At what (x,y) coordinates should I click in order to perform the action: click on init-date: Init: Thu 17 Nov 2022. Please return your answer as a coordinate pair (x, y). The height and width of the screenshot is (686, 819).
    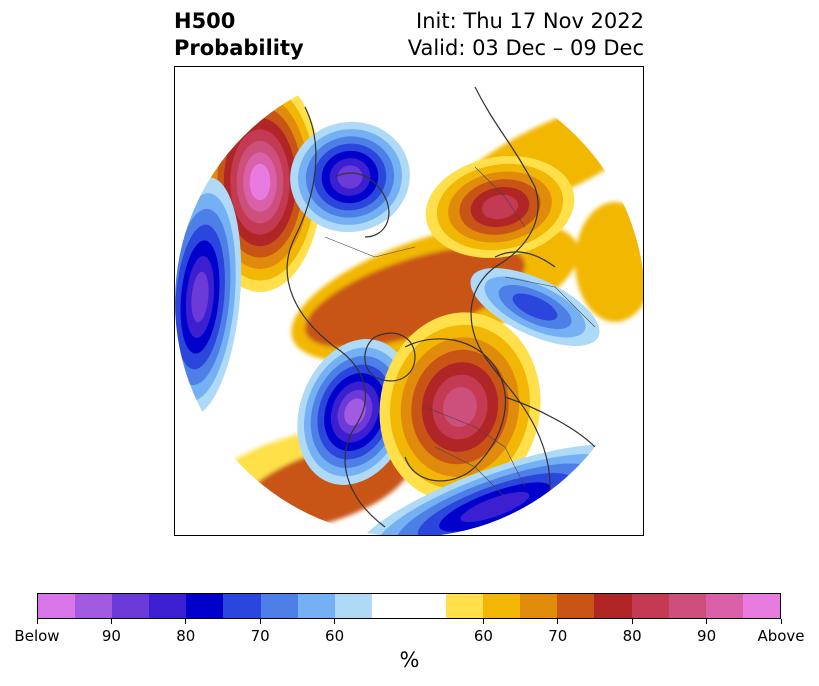
    Looking at the image, I should click on (530, 21).